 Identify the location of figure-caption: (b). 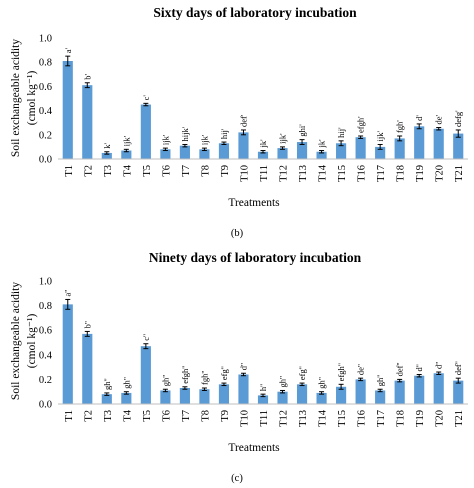
(237, 233).